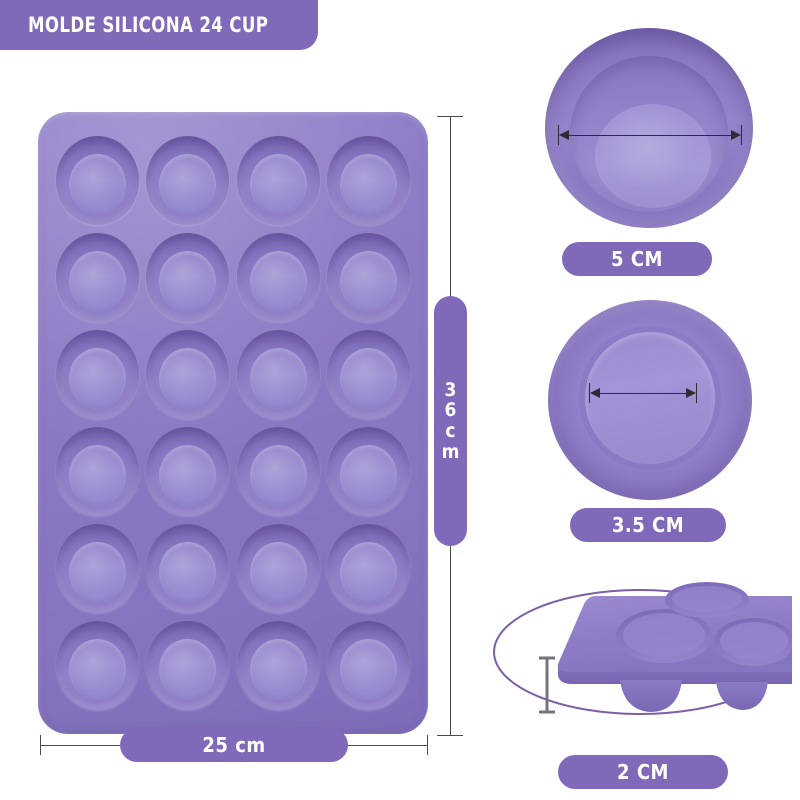  What do you see at coordinates (388, 745) in the screenshot?
I see `width-dim-line-right` at bounding box center [388, 745].